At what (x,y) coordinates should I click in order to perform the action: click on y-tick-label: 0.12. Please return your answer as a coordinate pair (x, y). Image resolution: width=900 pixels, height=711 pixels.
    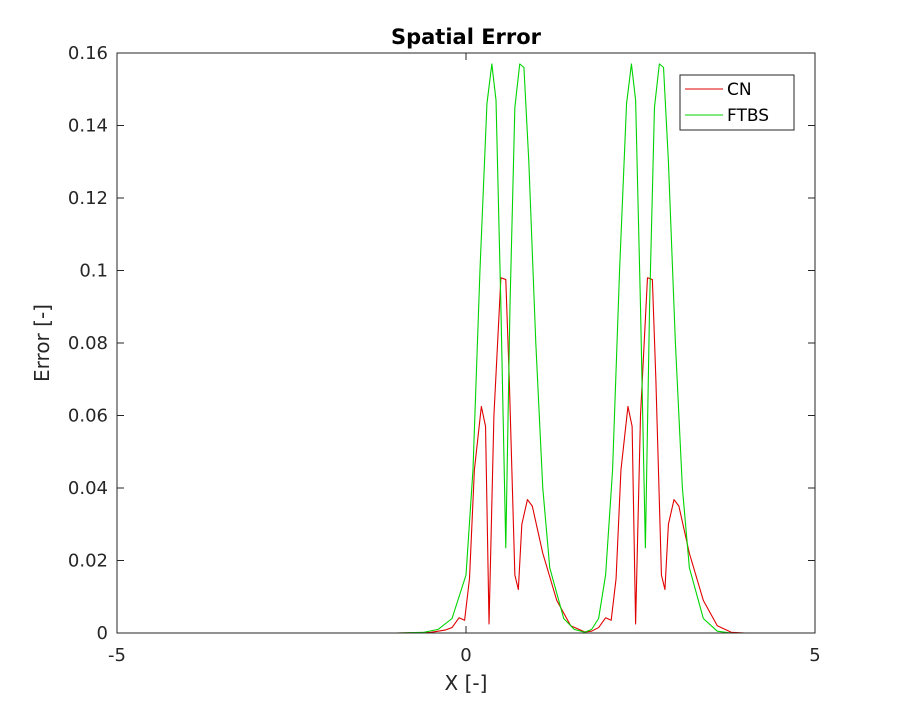
    Looking at the image, I should click on (88, 198).